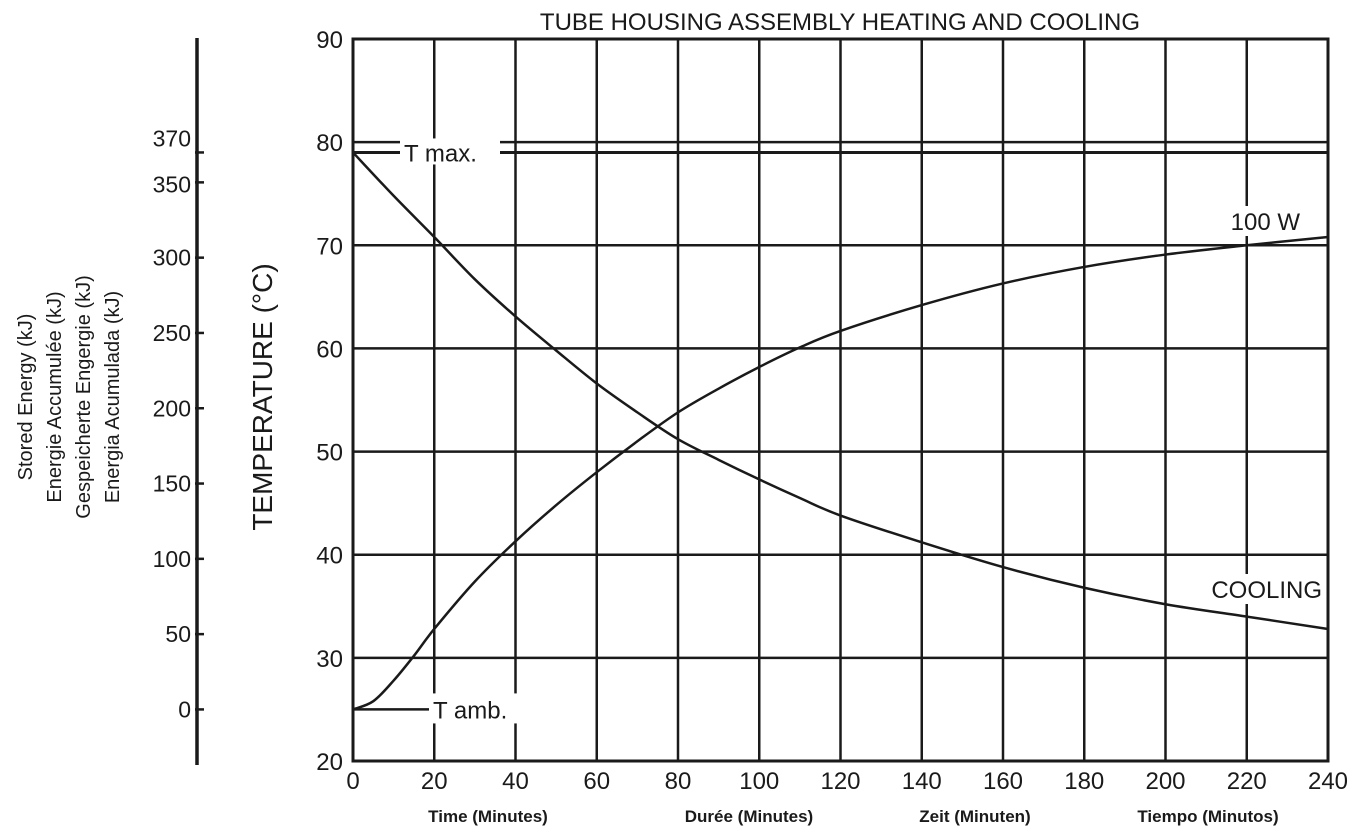 This screenshot has height=832, width=1362. Describe the element at coordinates (172, 138) in the screenshot. I see `energy-tick-label: 370` at that location.